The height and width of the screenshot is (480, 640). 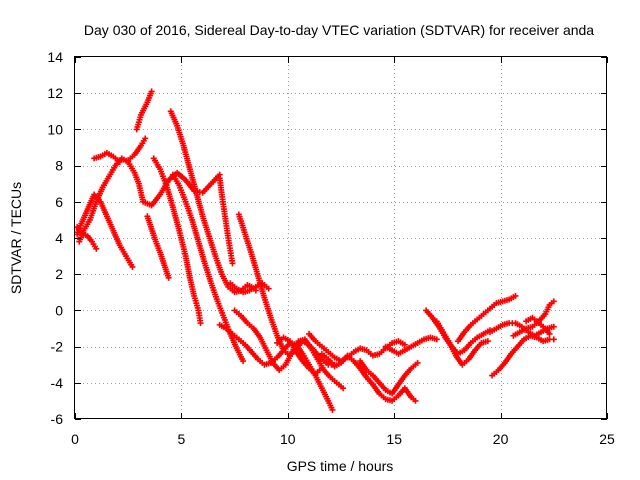 I want to click on x-tick-labels: 0 5 10 15 20 25, so click(x=343, y=439).